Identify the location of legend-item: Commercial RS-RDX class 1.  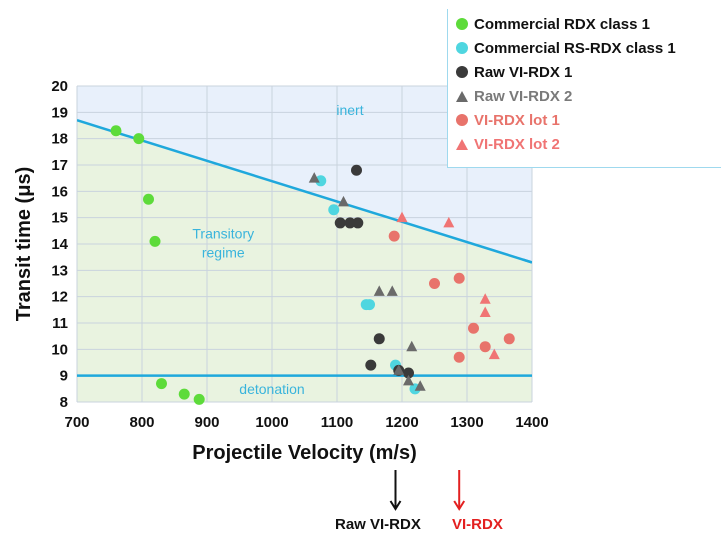
(566, 48).